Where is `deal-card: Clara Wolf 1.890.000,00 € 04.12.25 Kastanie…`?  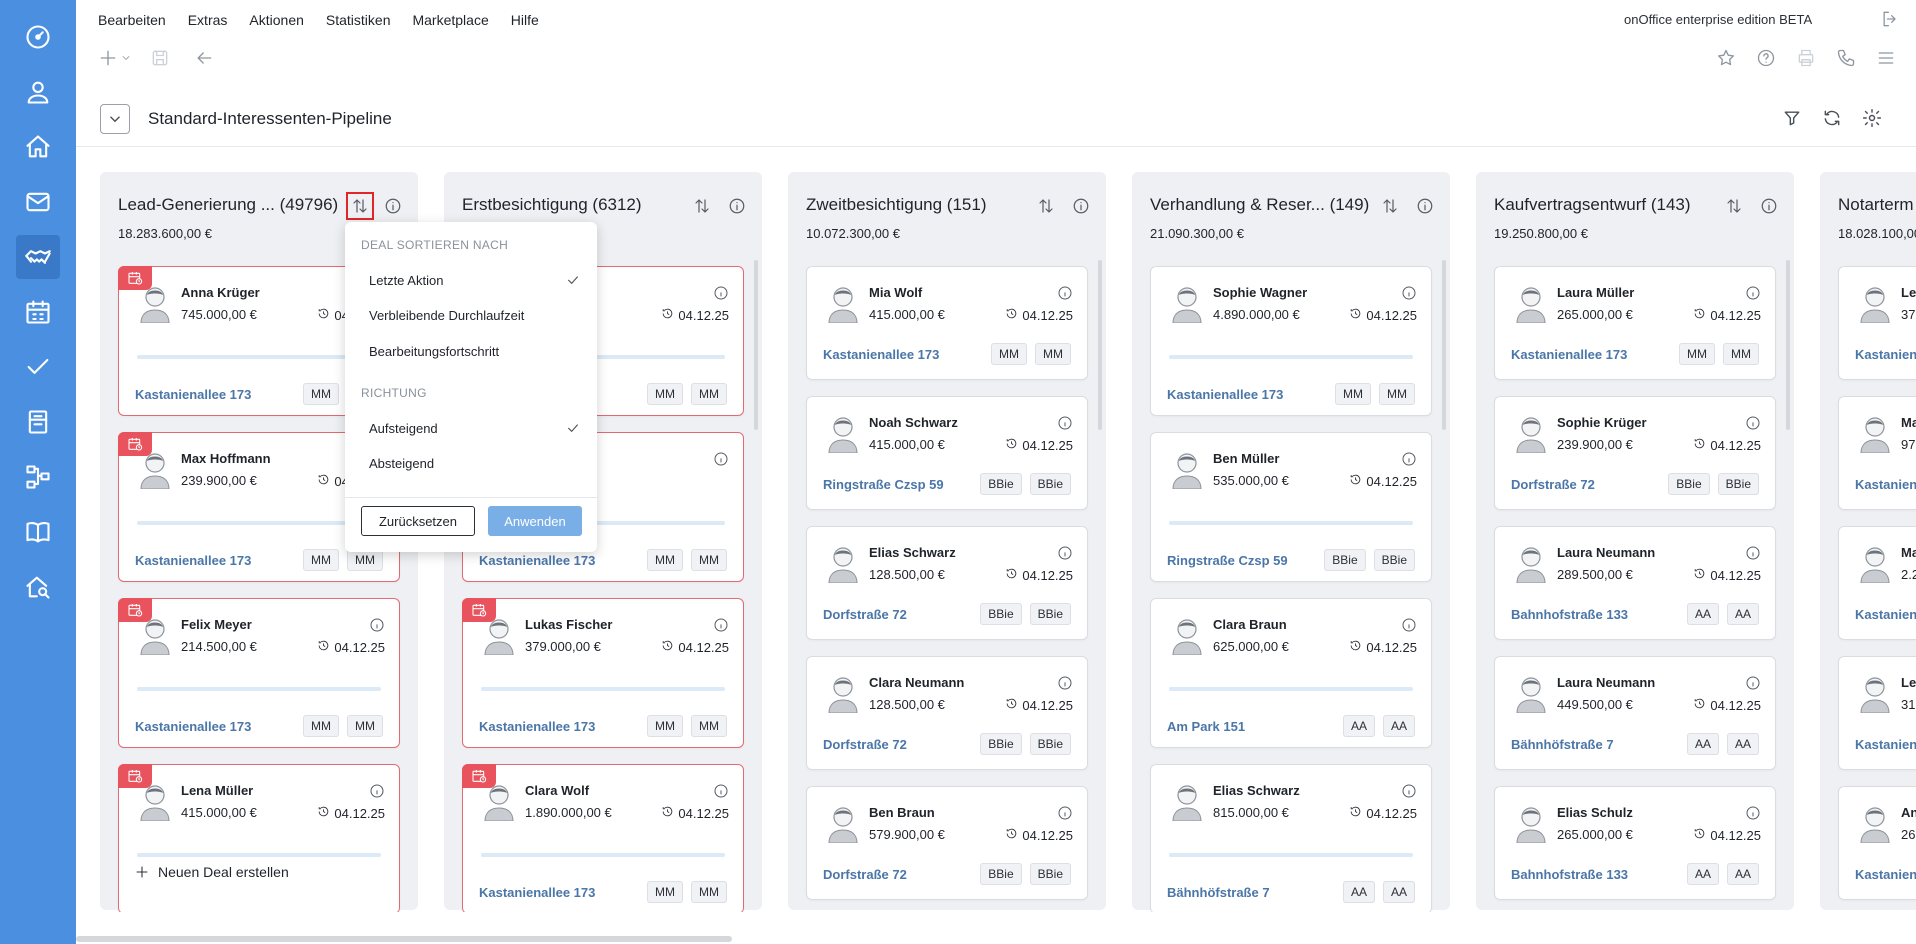 deal-card: Clara Wolf 1.890.000,00 € 04.12.25 Kastanie… is located at coordinates (603, 838).